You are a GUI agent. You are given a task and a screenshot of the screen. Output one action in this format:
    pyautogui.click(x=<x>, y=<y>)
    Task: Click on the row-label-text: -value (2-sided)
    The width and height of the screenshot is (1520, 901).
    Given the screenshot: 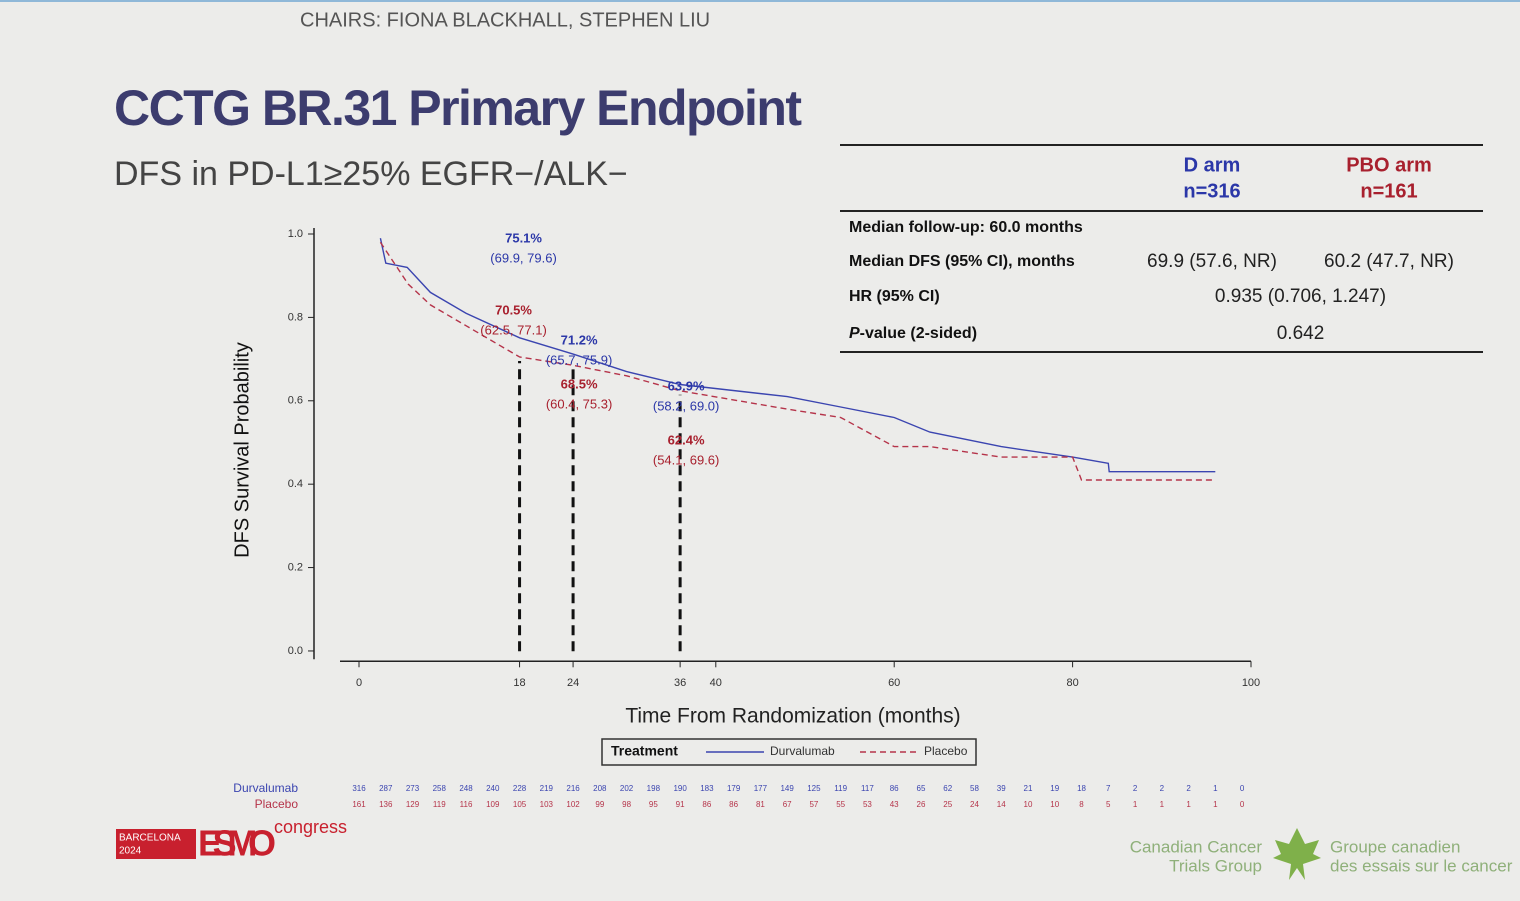 What is the action you would take?
    pyautogui.click(x=918, y=333)
    